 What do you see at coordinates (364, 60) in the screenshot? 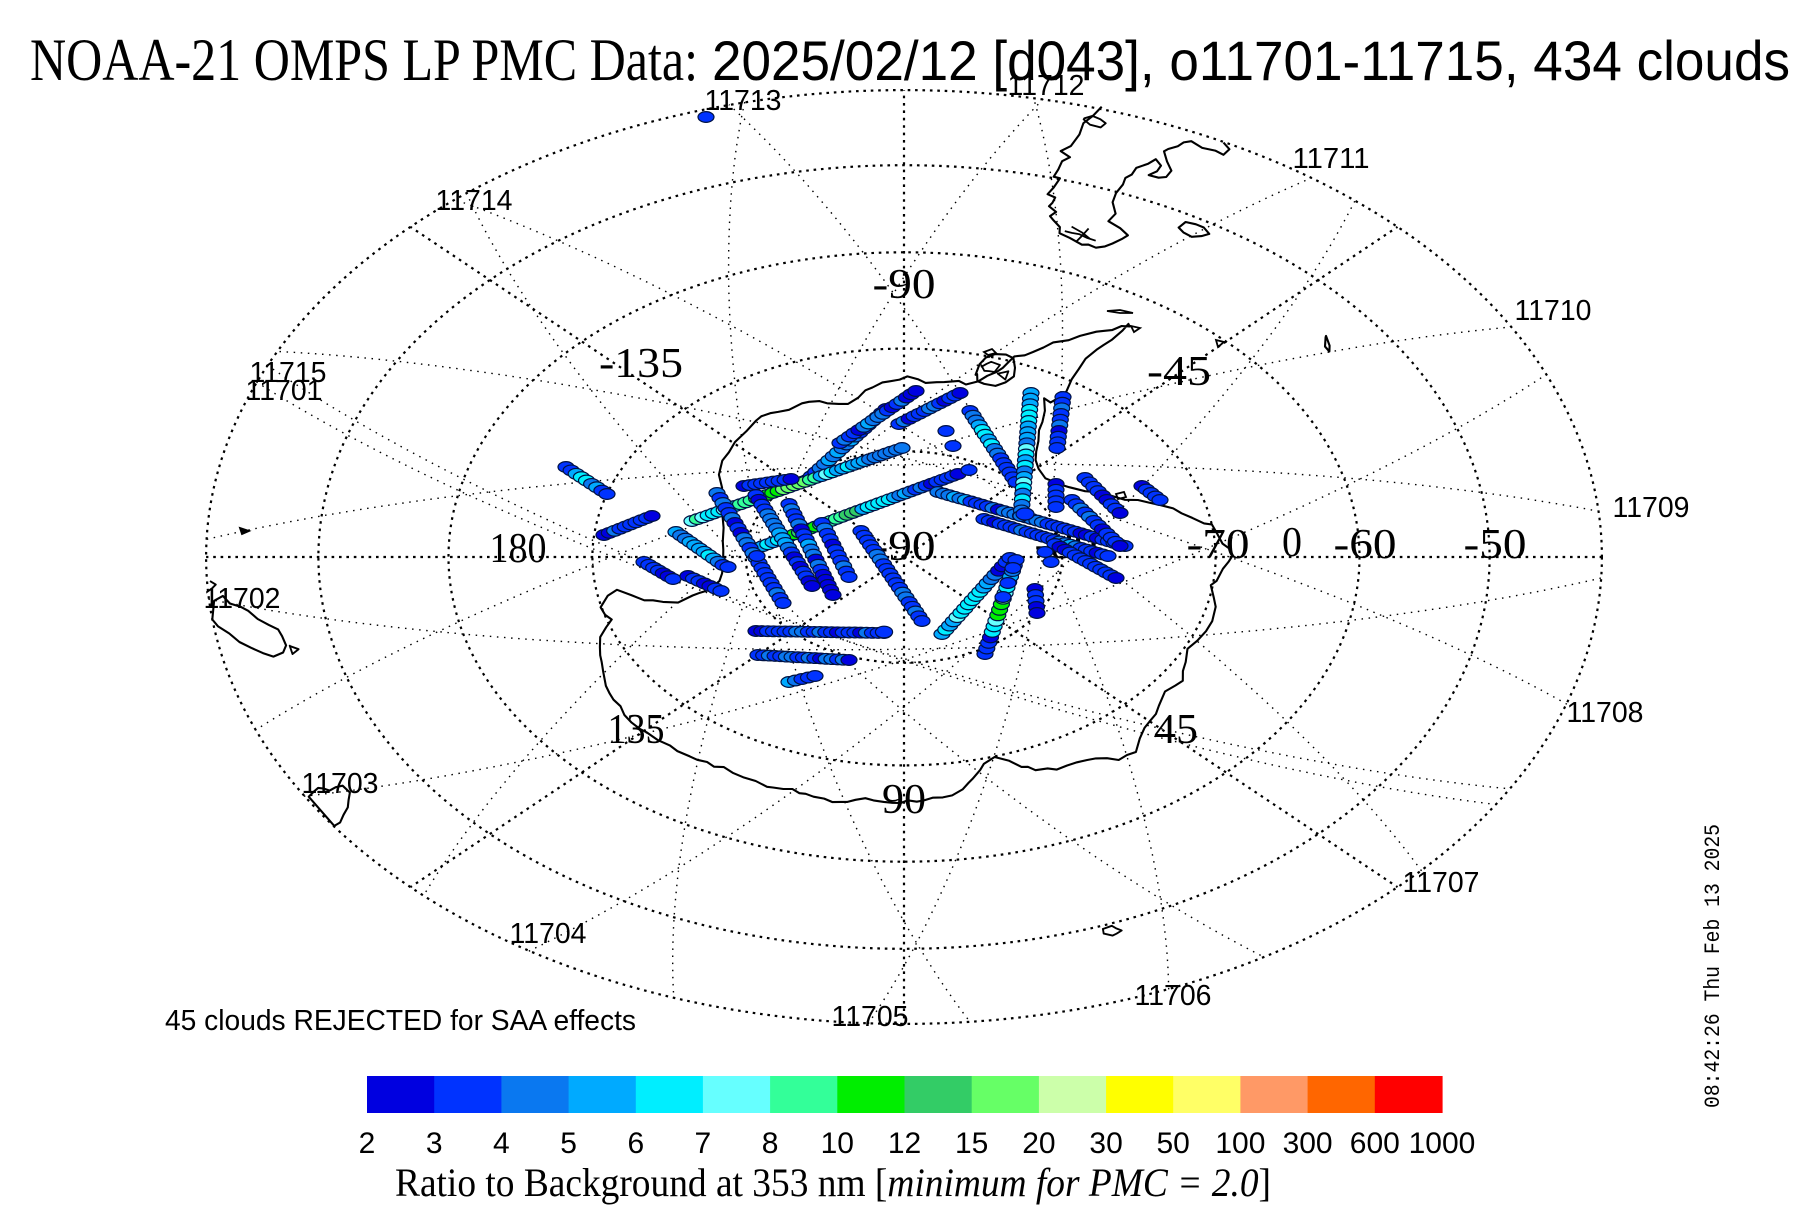
I see `svg-text: NOAA-21 OMPS LP PMC Data:` at bounding box center [364, 60].